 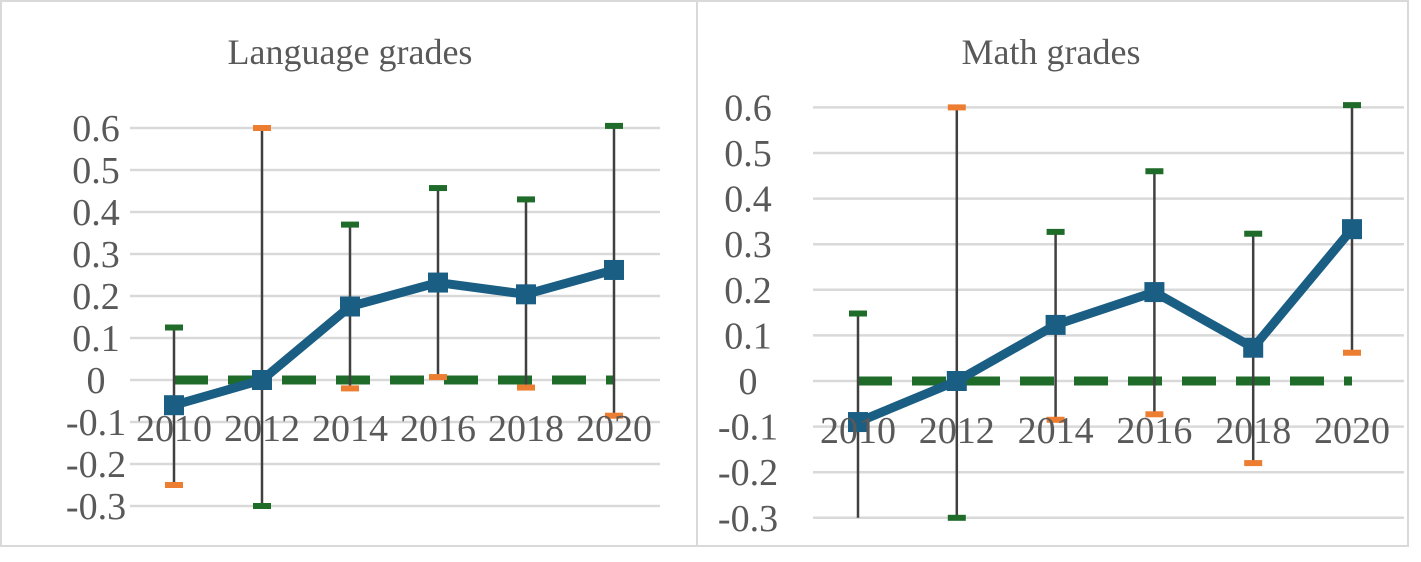 What do you see at coordinates (1051, 52) in the screenshot?
I see `chart-title: Math grades` at bounding box center [1051, 52].